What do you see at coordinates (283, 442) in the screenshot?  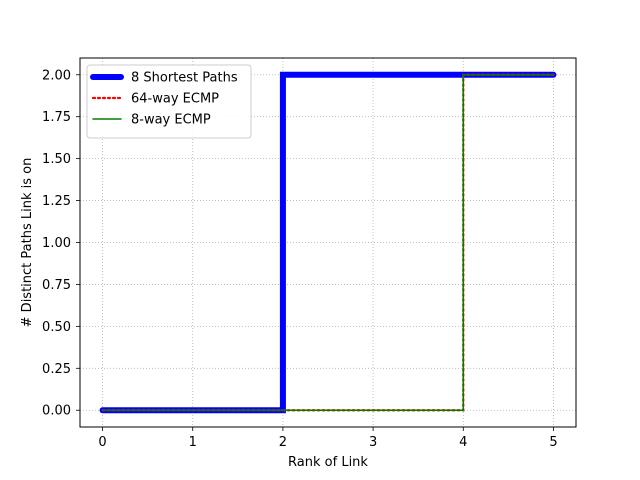 I see `x-tick-label: 2` at bounding box center [283, 442].